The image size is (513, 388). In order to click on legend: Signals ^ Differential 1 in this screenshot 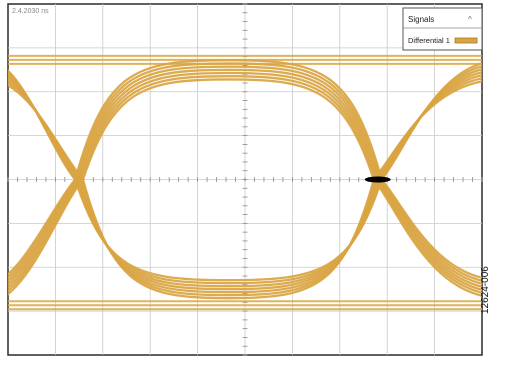, I will do `click(442, 29)`.